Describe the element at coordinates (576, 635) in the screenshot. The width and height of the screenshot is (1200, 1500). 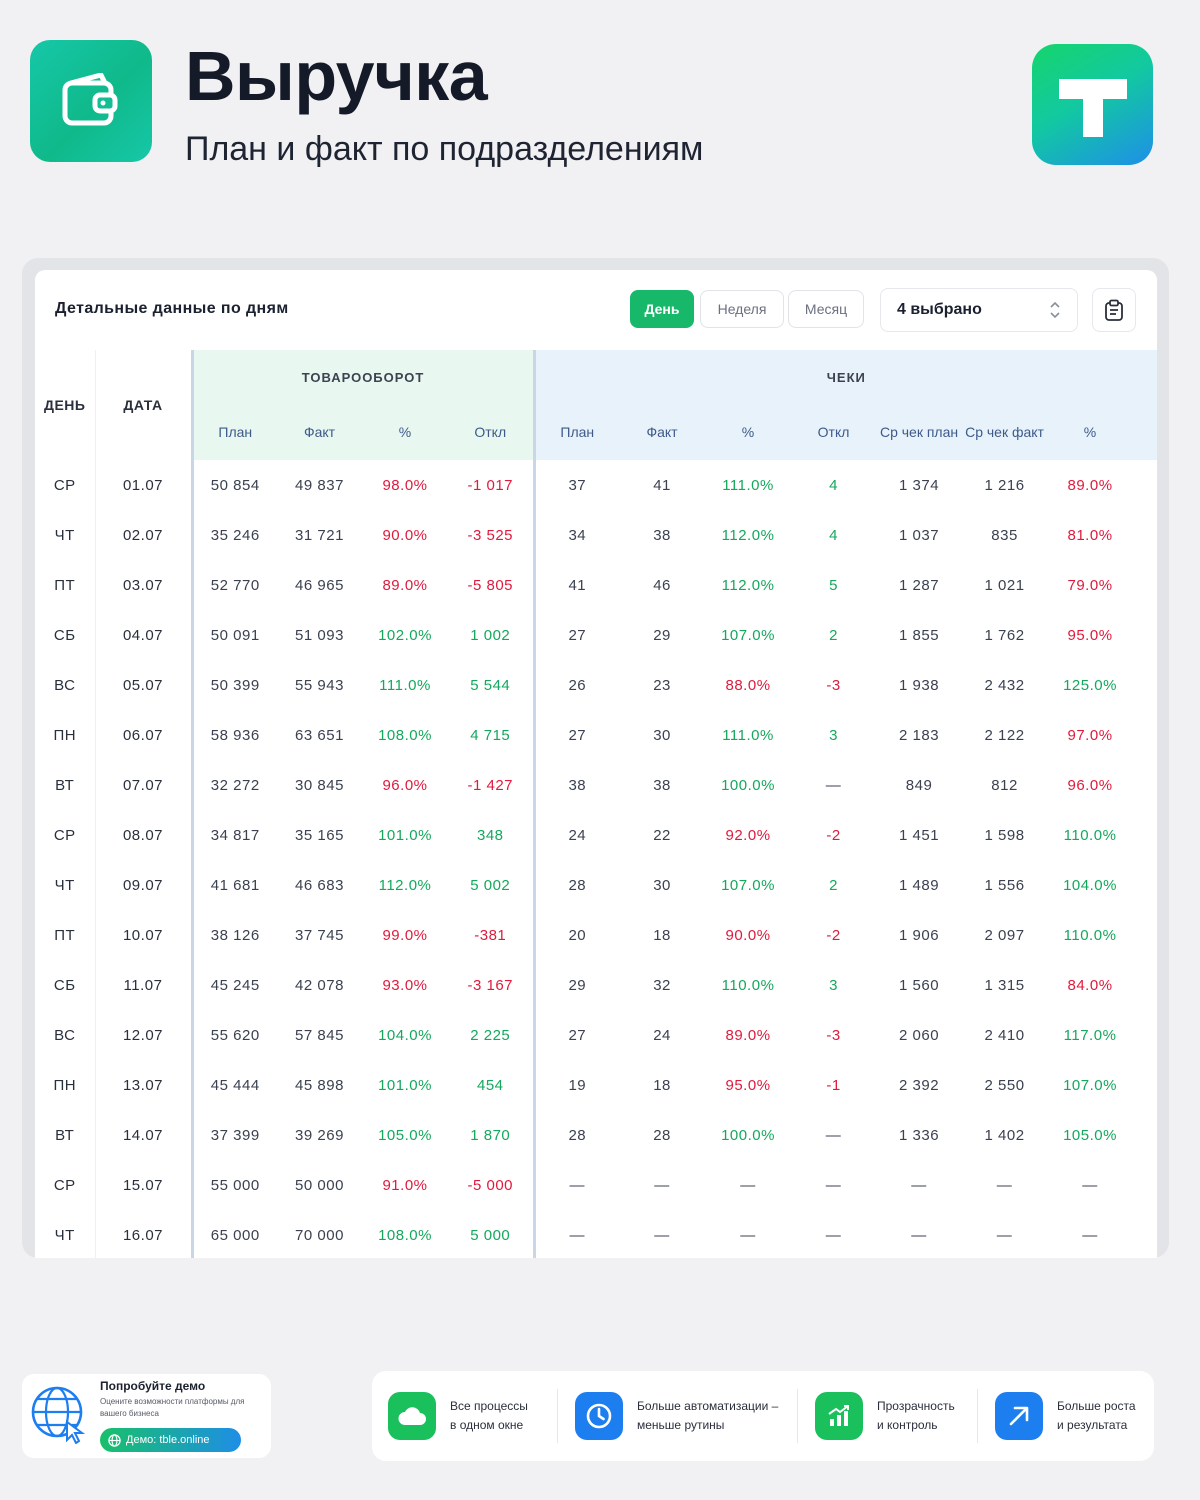
I see `cell-checks-plan: 27` at that location.